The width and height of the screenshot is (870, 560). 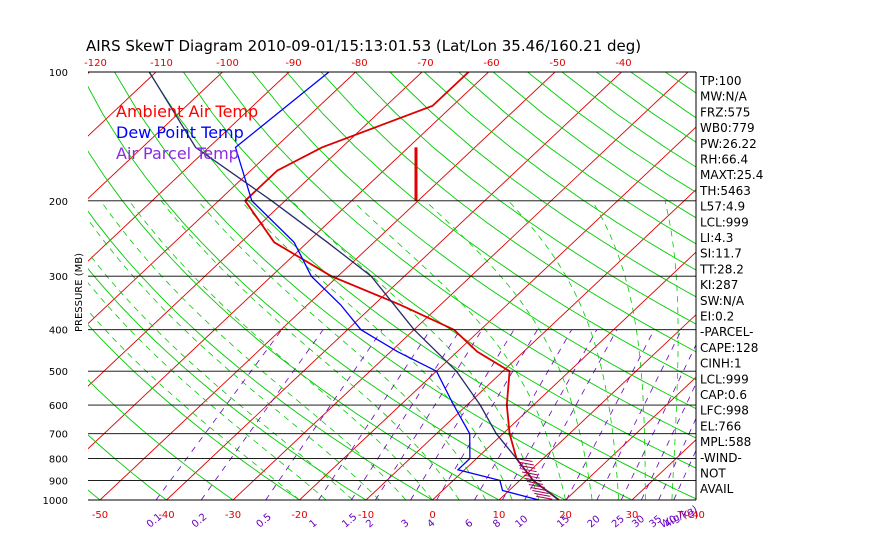 What do you see at coordinates (58, 481) in the screenshot?
I see `pressure-tick-label: 900` at bounding box center [58, 481].